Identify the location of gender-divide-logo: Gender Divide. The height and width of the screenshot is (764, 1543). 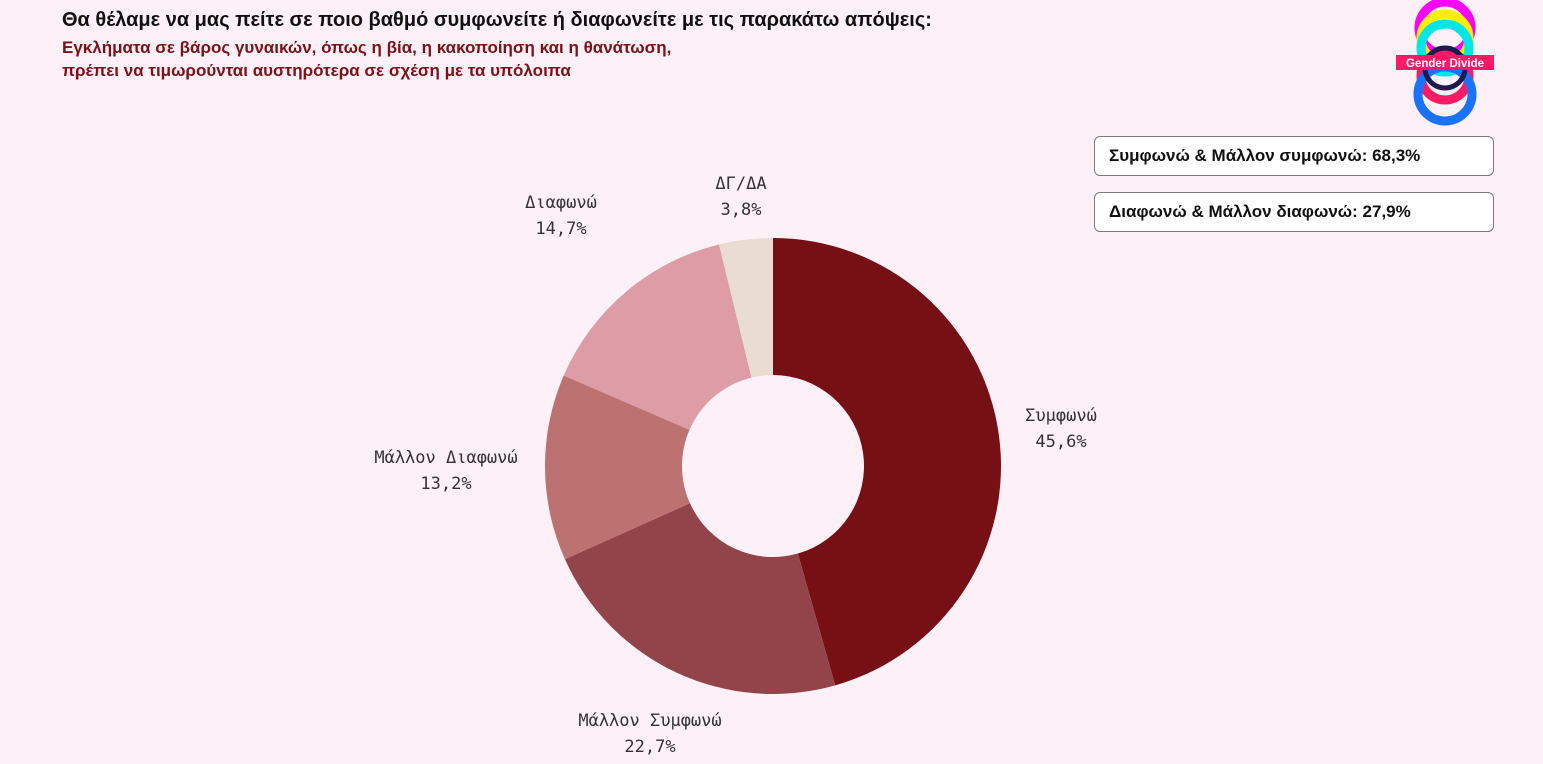
(1445, 63).